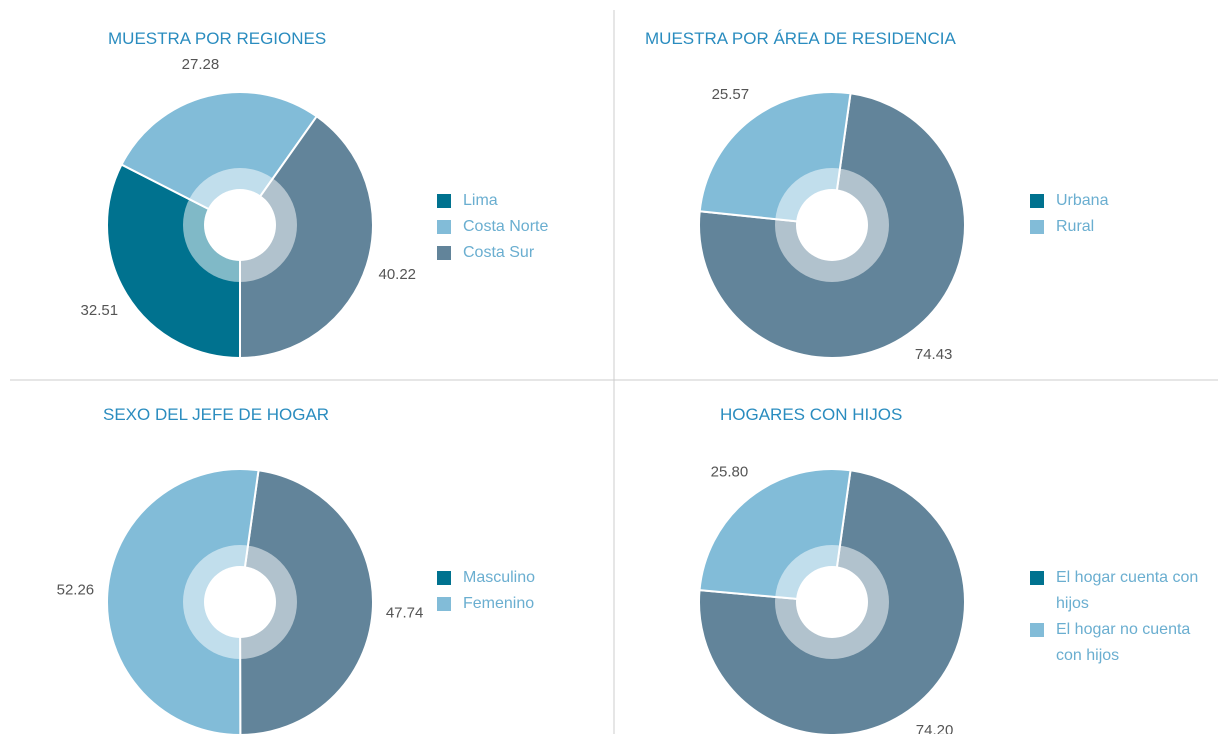  I want to click on legend-item: Rural, so click(1115, 227).